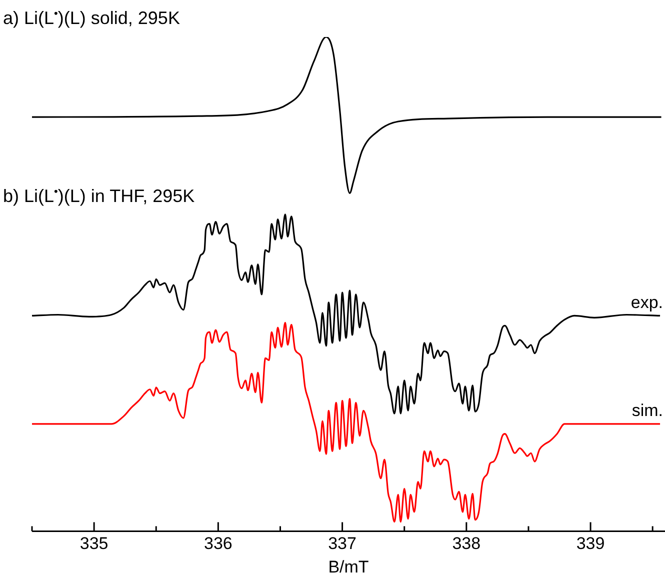 The width and height of the screenshot is (665, 580). I want to click on x-tick-label: 338, so click(466, 544).